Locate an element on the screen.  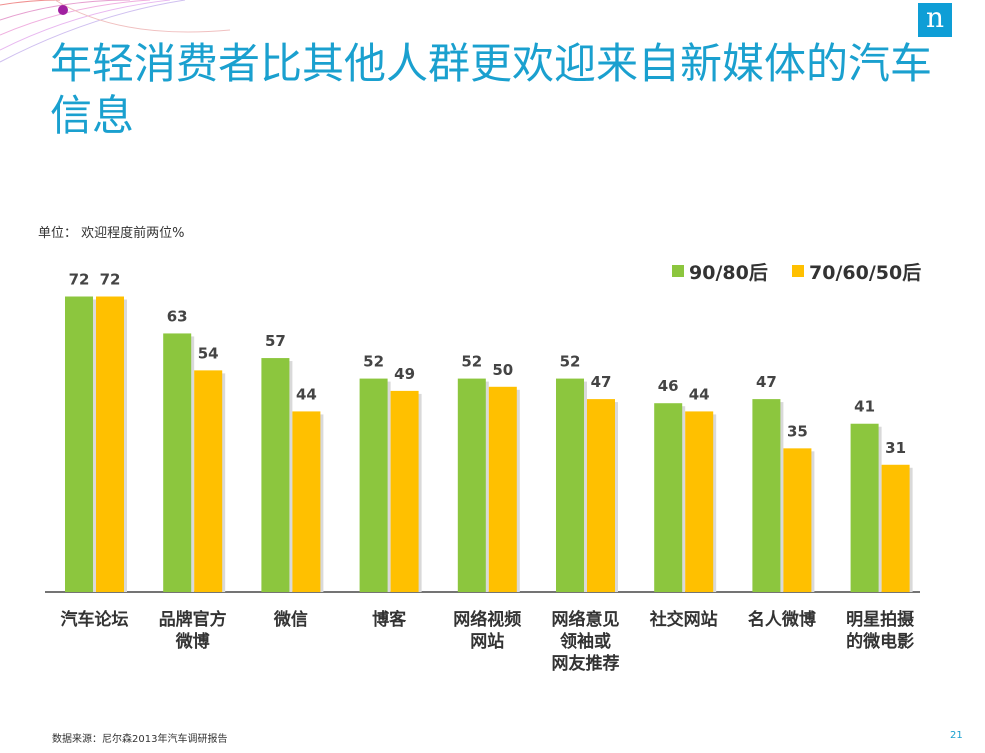
nielsen-logo: n is located at coordinates (935, 20).